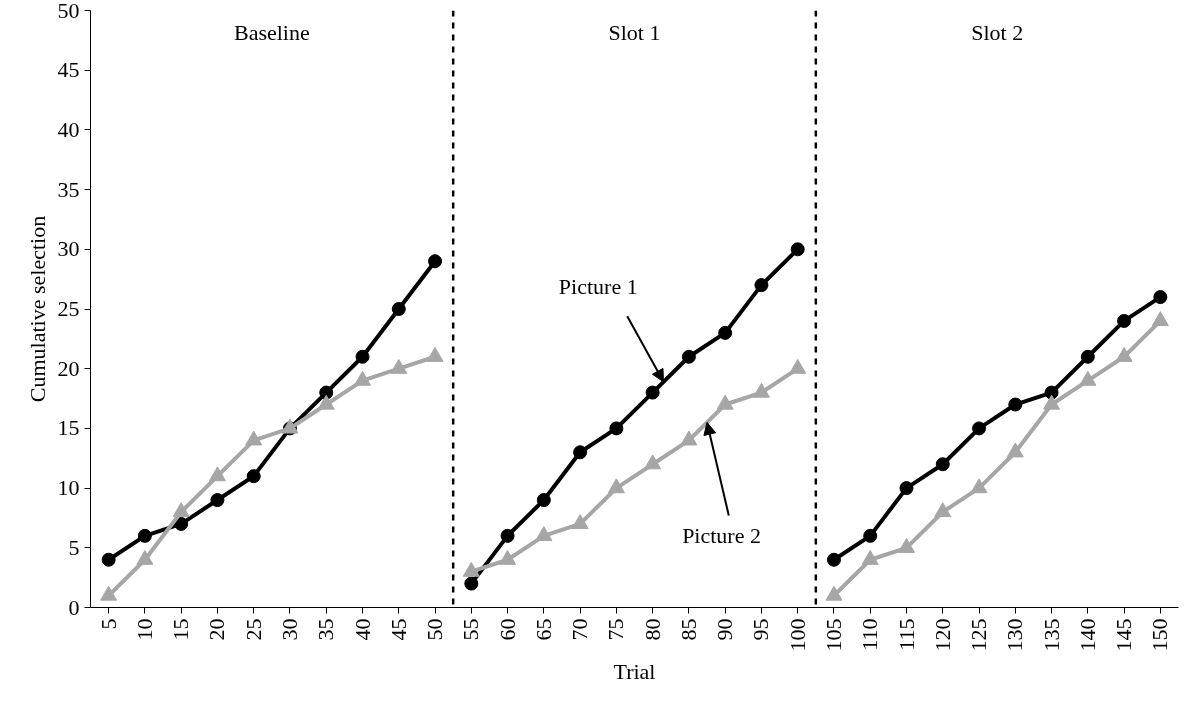  What do you see at coordinates (906, 634) in the screenshot?
I see `x-tick-label: 115` at bounding box center [906, 634].